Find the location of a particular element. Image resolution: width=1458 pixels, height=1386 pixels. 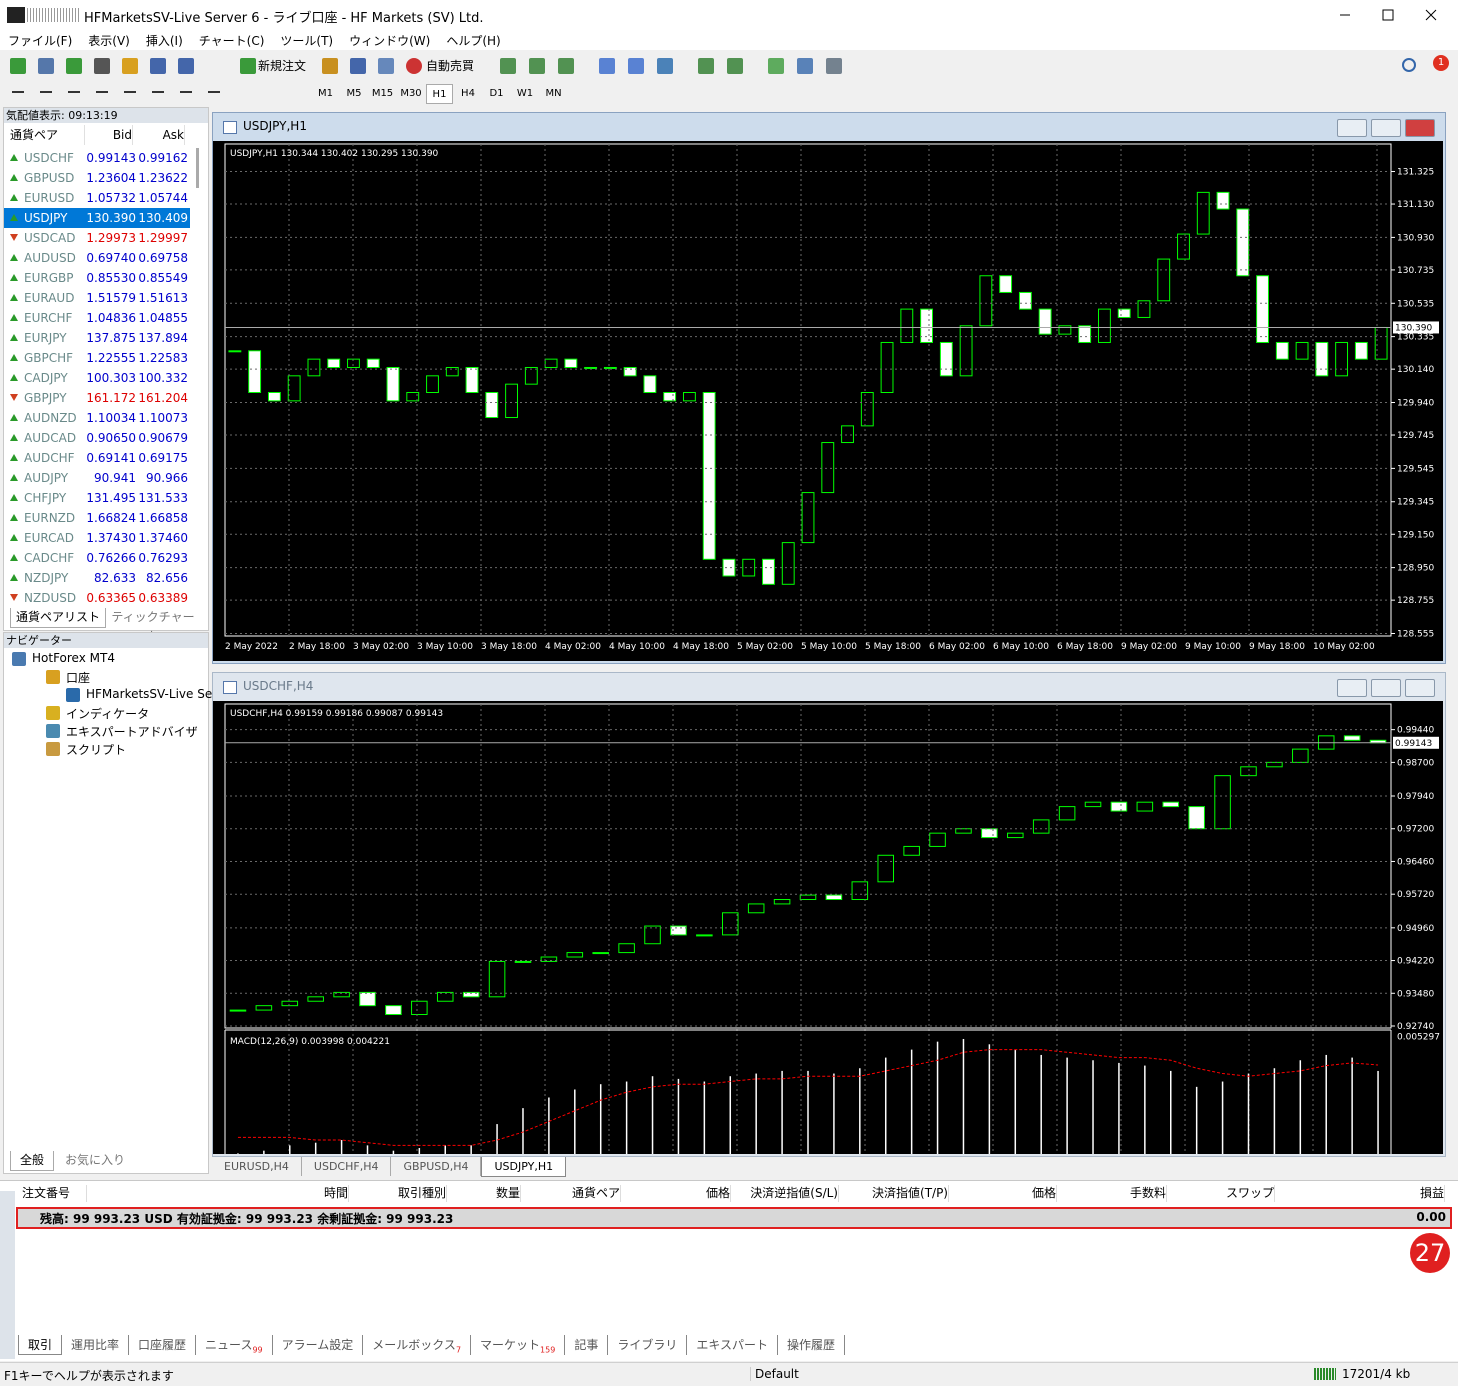

column-header: Ask is located at coordinates (159, 135).